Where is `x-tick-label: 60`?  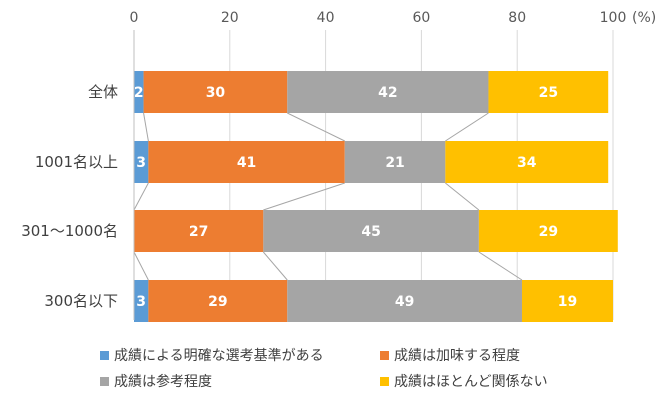 x-tick-label: 60 is located at coordinates (421, 18).